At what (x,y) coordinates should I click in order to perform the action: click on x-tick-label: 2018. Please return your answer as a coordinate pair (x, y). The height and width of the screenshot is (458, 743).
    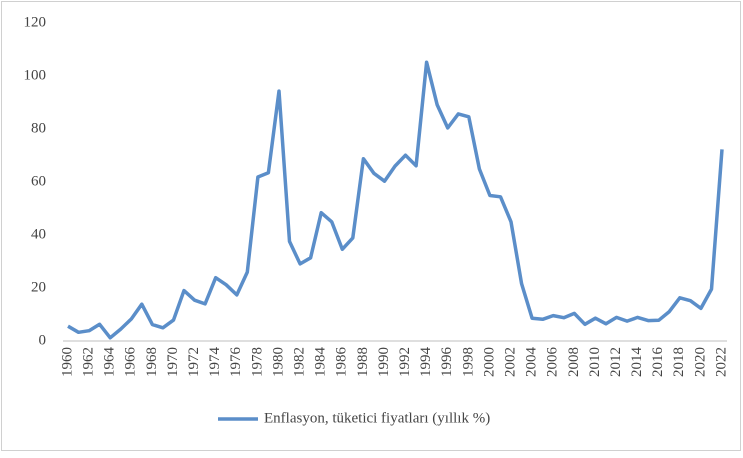
    Looking at the image, I should click on (679, 362).